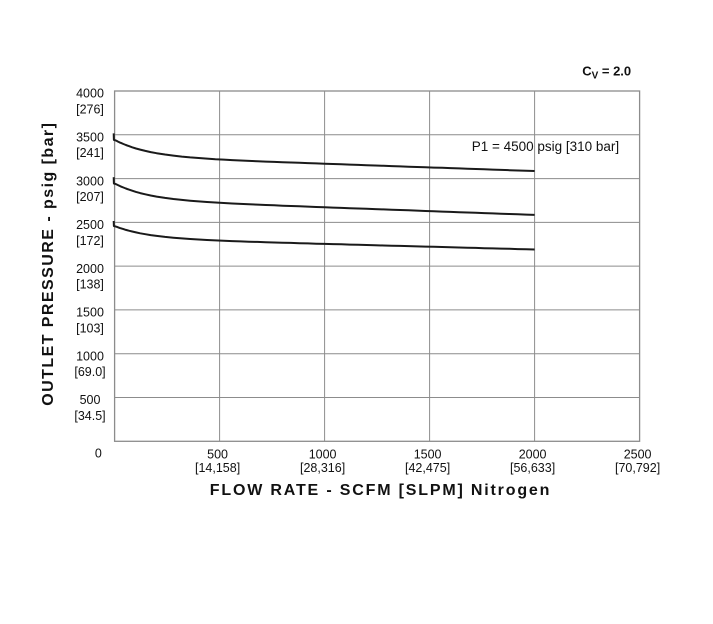 The image size is (713, 624). I want to click on svg-text: [138], so click(90, 285).